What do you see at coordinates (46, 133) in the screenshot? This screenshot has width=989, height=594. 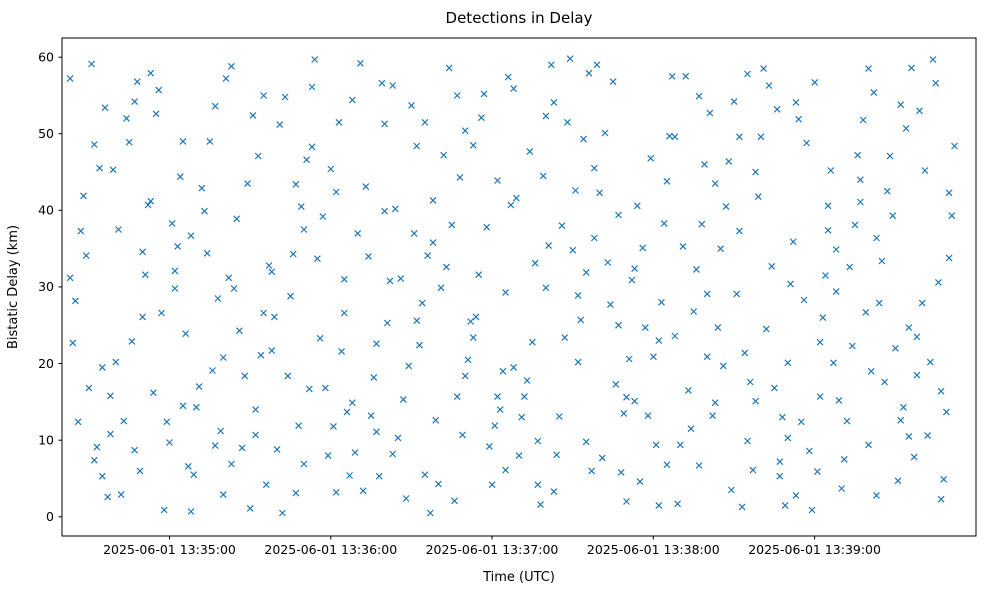 I see `y-tick-label: 50` at bounding box center [46, 133].